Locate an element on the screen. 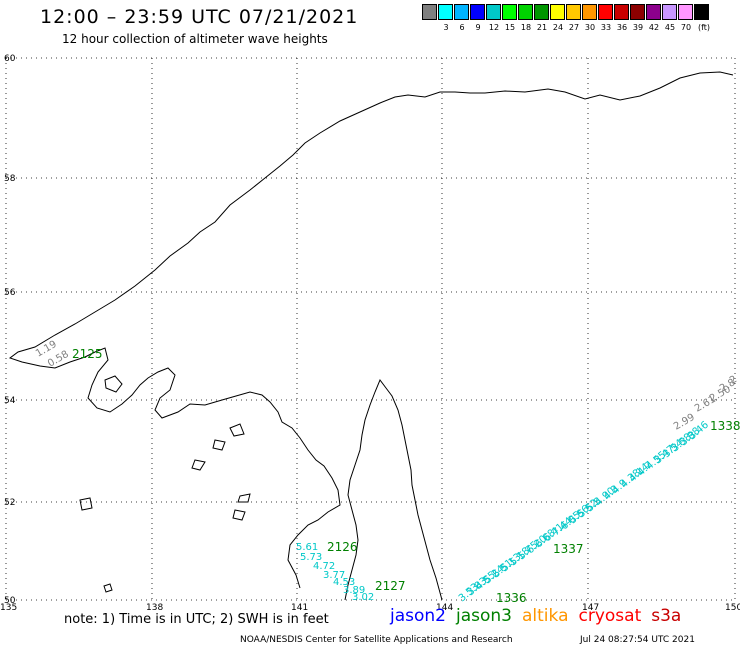 Image resolution: width=740 pixels, height=650 pixels. latitude-label: 54 is located at coordinates (10, 401).